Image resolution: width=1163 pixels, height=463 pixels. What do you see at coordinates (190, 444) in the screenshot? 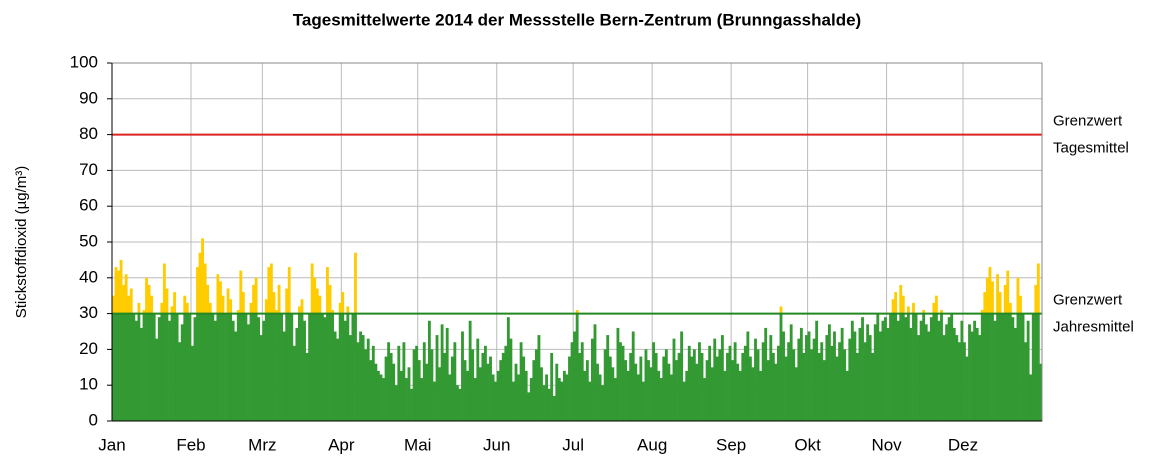
I see `x-tick-label: Feb` at bounding box center [190, 444].